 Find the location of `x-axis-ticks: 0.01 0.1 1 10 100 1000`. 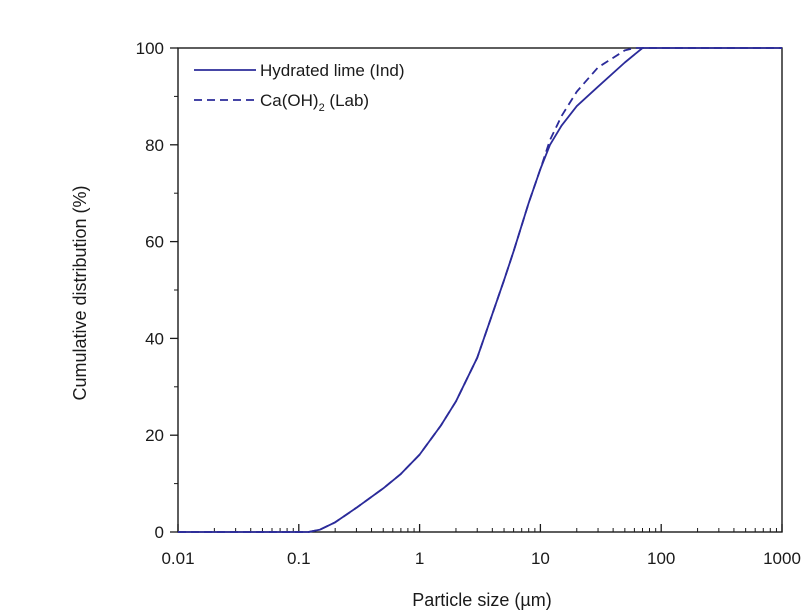

x-axis-ticks: 0.01 0.1 1 10 100 1000 is located at coordinates (481, 546).